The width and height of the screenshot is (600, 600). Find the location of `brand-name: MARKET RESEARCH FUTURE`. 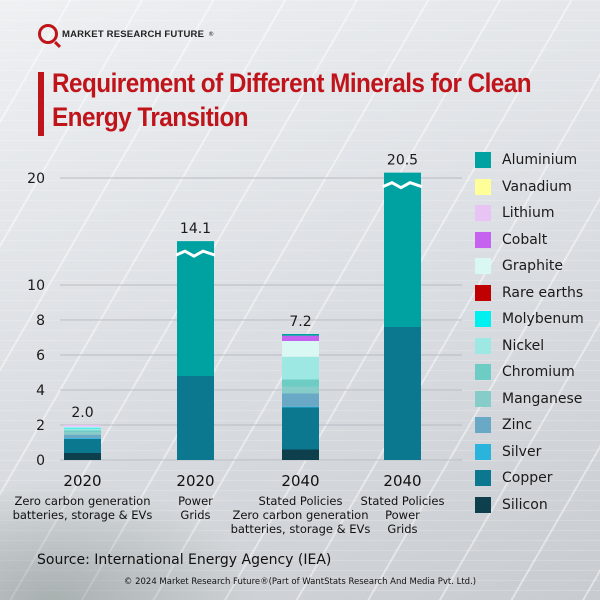

brand-name: MARKET RESEARCH FUTURE is located at coordinates (133, 34).